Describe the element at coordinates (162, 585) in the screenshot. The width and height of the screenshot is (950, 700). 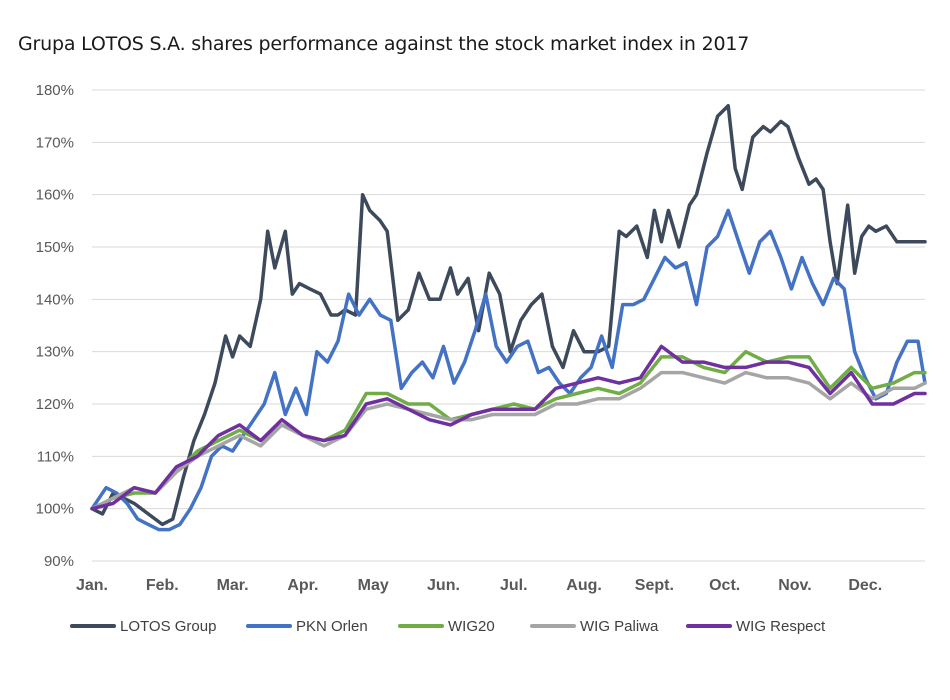
I see `x-tick-label: Feb.` at that location.